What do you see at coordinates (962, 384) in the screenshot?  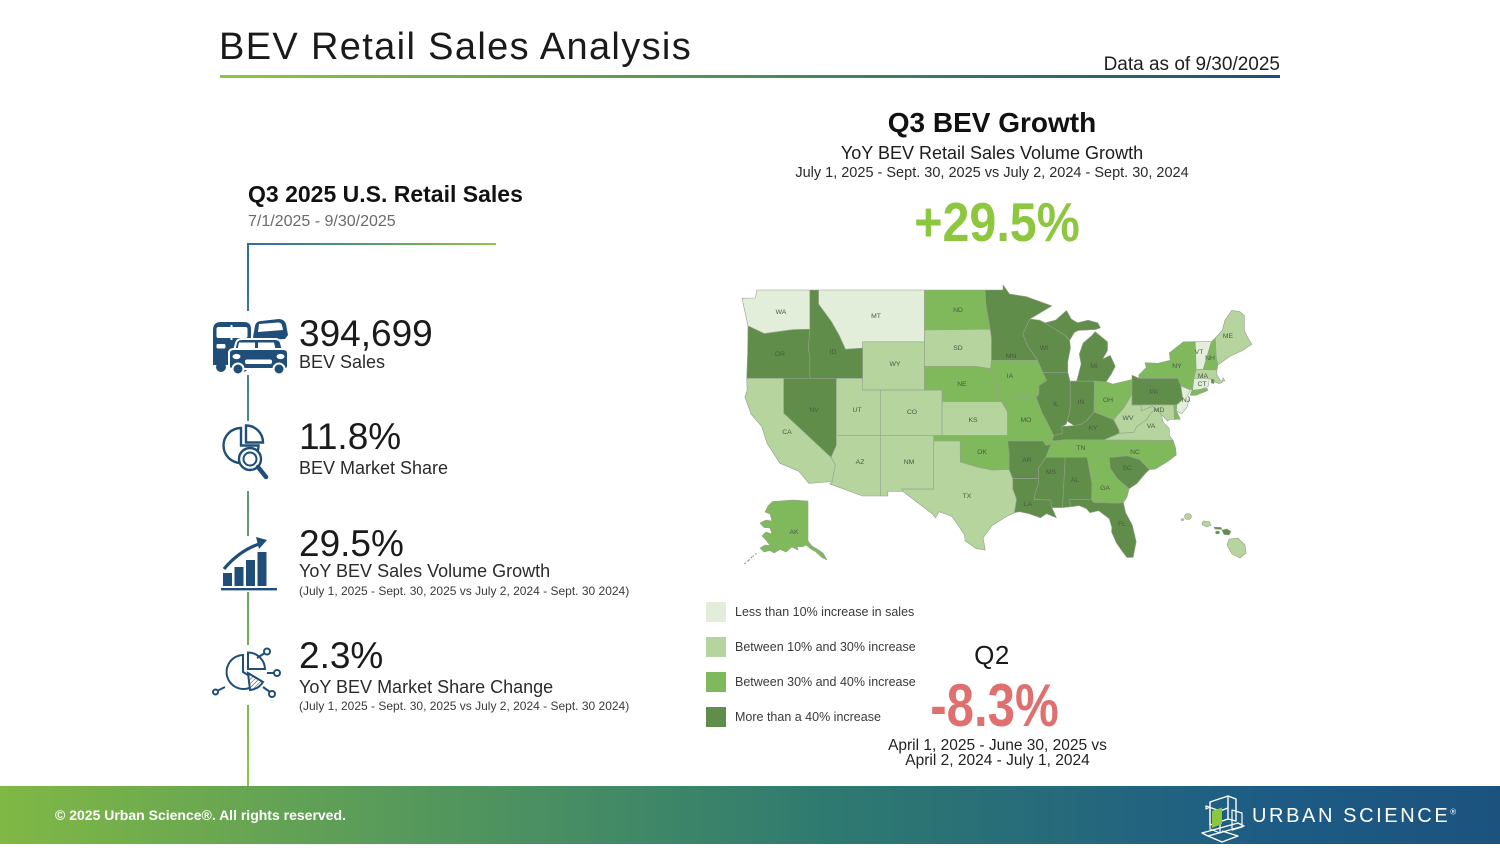 I see `svg-text: NE` at bounding box center [962, 384].